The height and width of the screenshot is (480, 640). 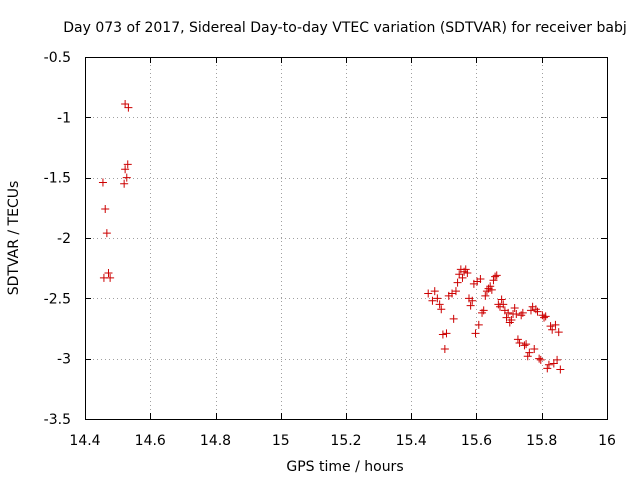 I want to click on y-tick-label: -2, so click(x=64, y=239).